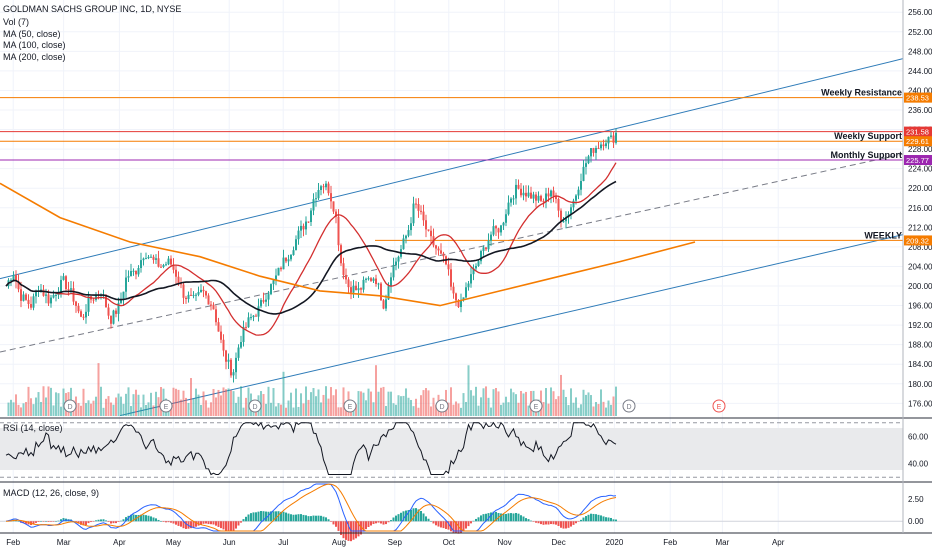  What do you see at coordinates (628, 407) in the screenshot?
I see `event-marker-label: D` at bounding box center [628, 407].